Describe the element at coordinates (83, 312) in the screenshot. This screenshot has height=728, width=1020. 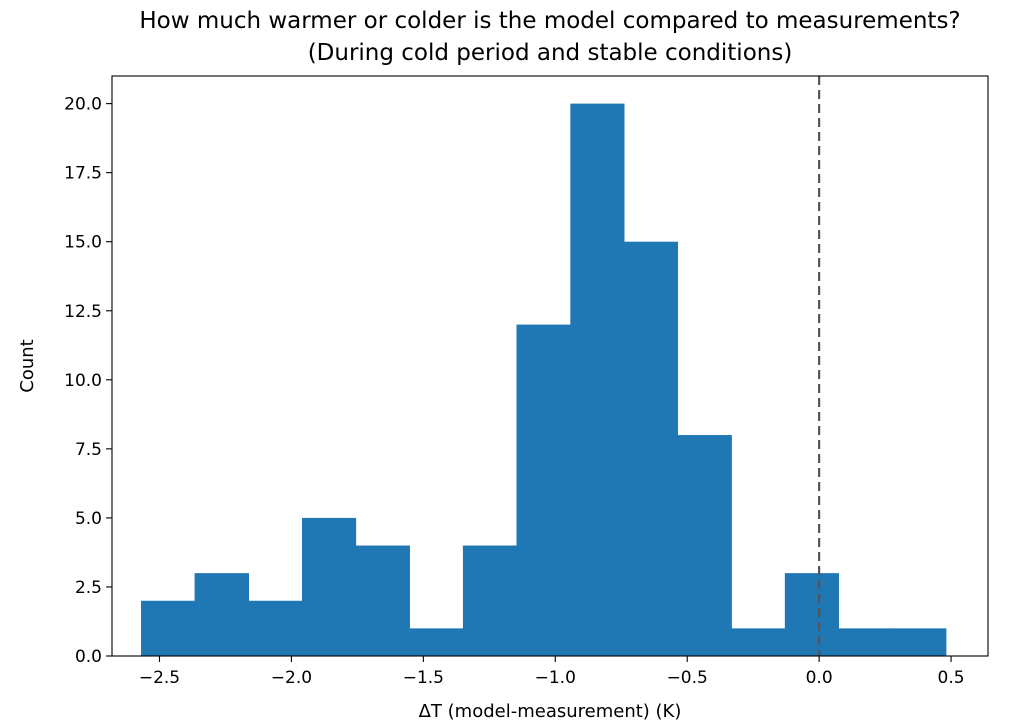
I see `y-tick-label: 12.5` at that location.